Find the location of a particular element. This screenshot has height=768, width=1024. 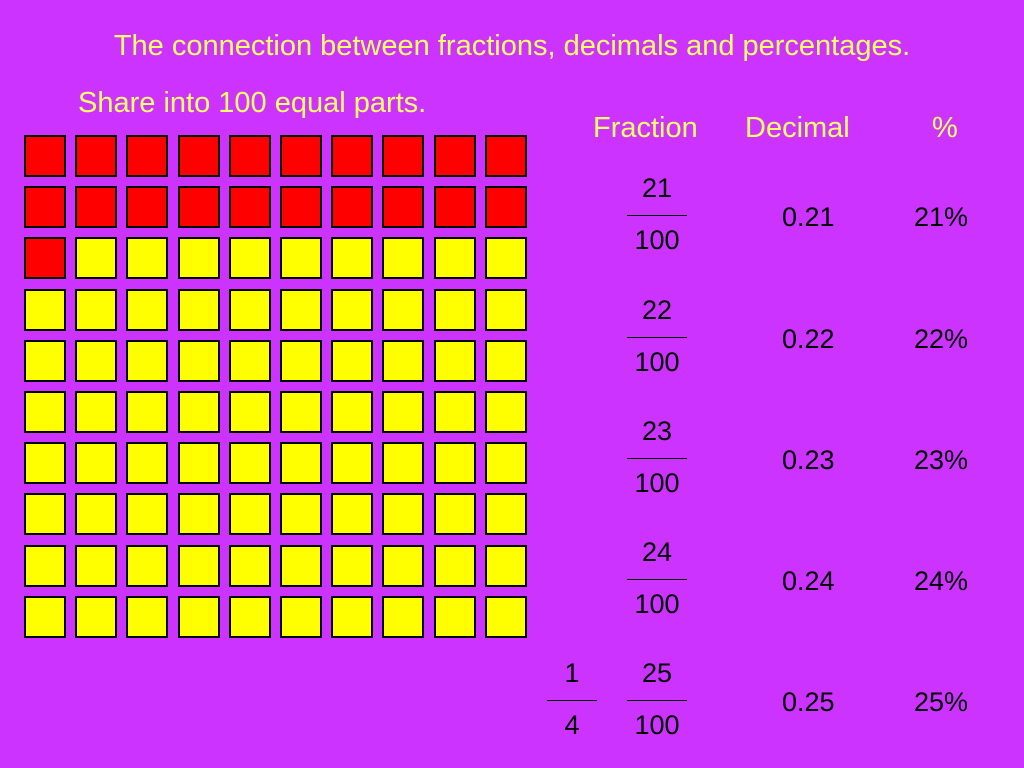

decimal-value: 0.22 is located at coordinates (808, 339).